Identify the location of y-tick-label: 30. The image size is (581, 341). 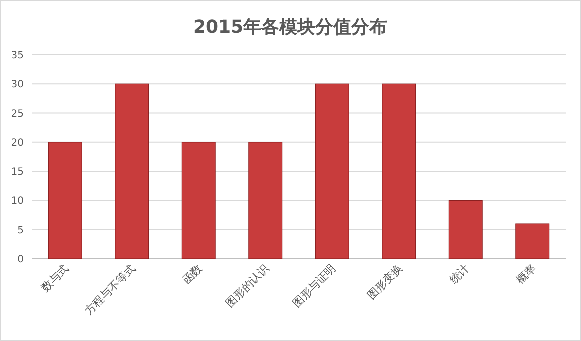
(17, 85).